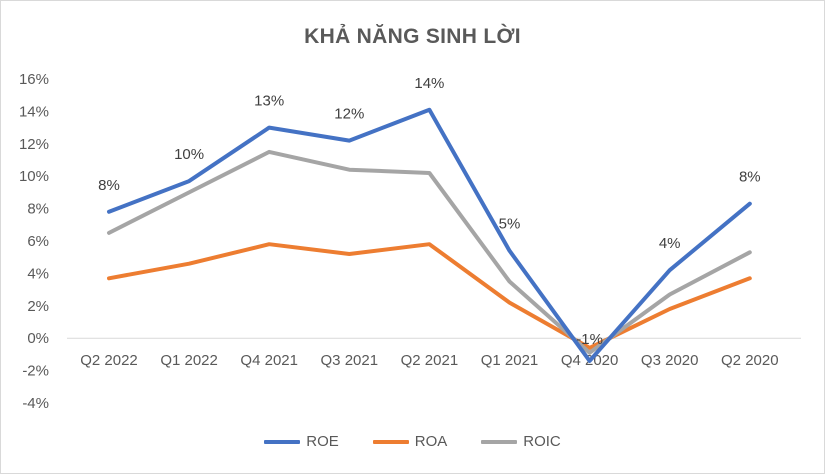 The height and width of the screenshot is (474, 825). I want to click on data-label-roe: 10%, so click(189, 154).